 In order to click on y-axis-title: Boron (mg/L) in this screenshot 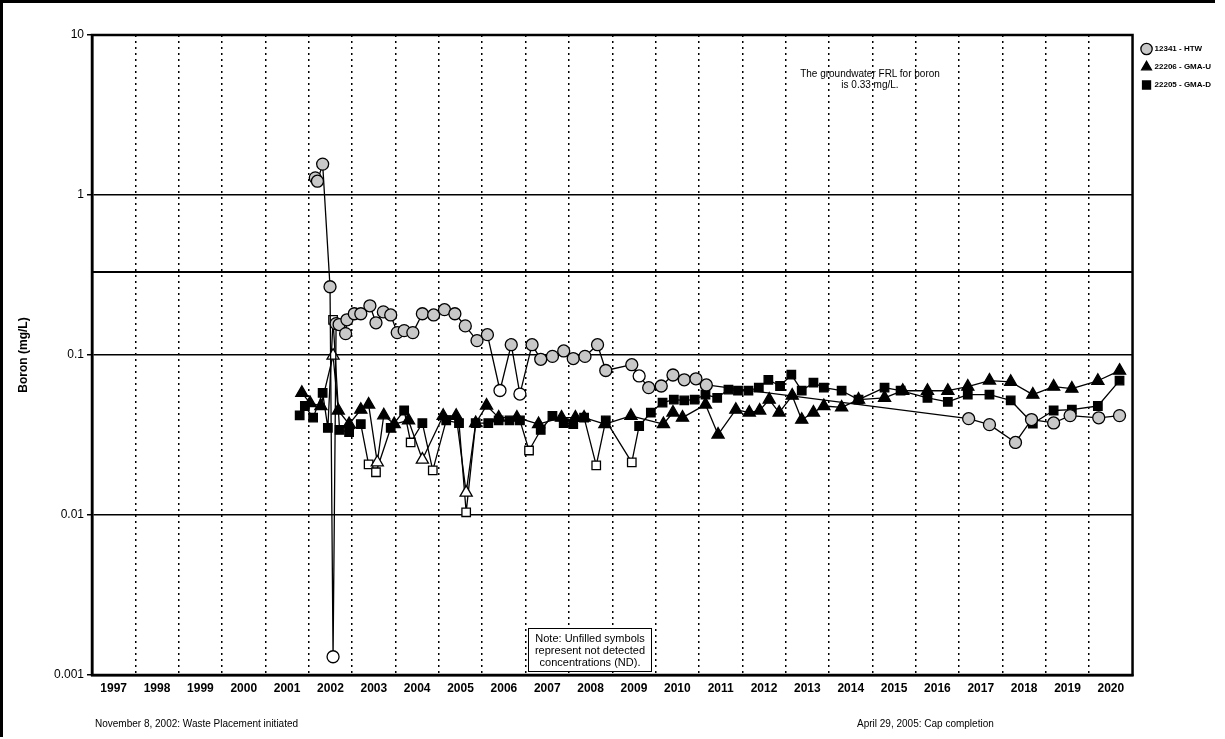, I will do `click(22, 355)`.